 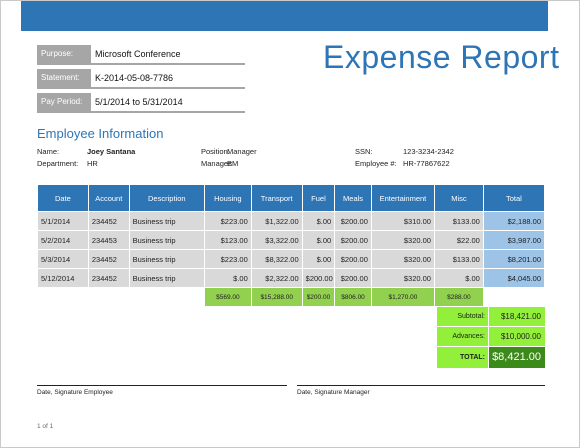 What do you see at coordinates (63, 278) in the screenshot?
I see `cell-date: 5/12/2014` at bounding box center [63, 278].